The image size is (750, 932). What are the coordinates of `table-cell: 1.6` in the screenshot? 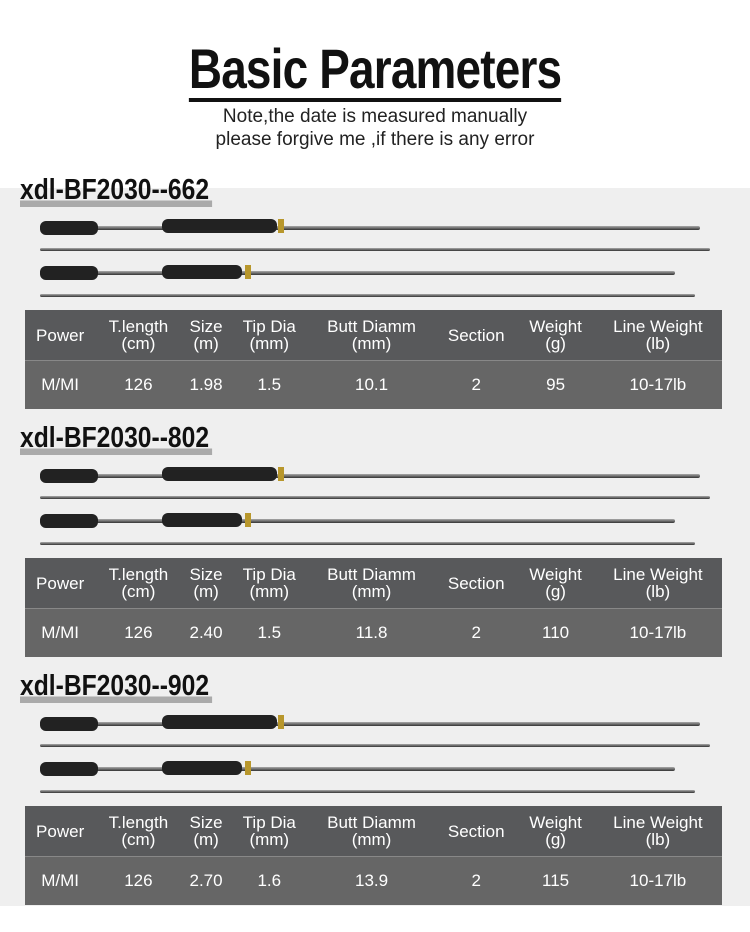 It's located at (269, 880).